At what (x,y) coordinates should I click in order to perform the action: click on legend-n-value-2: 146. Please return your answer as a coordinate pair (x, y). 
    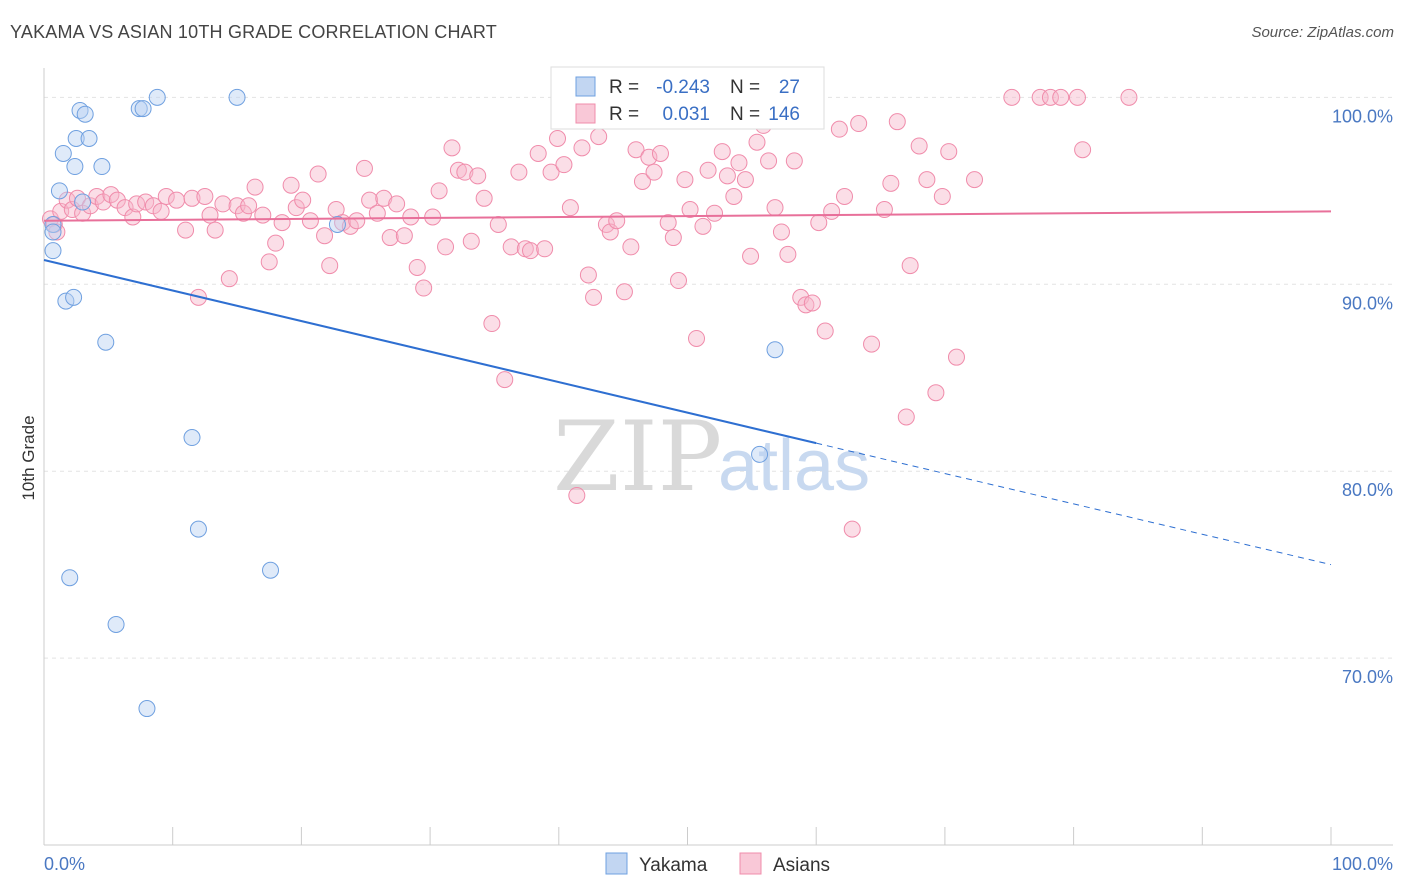
    Looking at the image, I should click on (784, 114).